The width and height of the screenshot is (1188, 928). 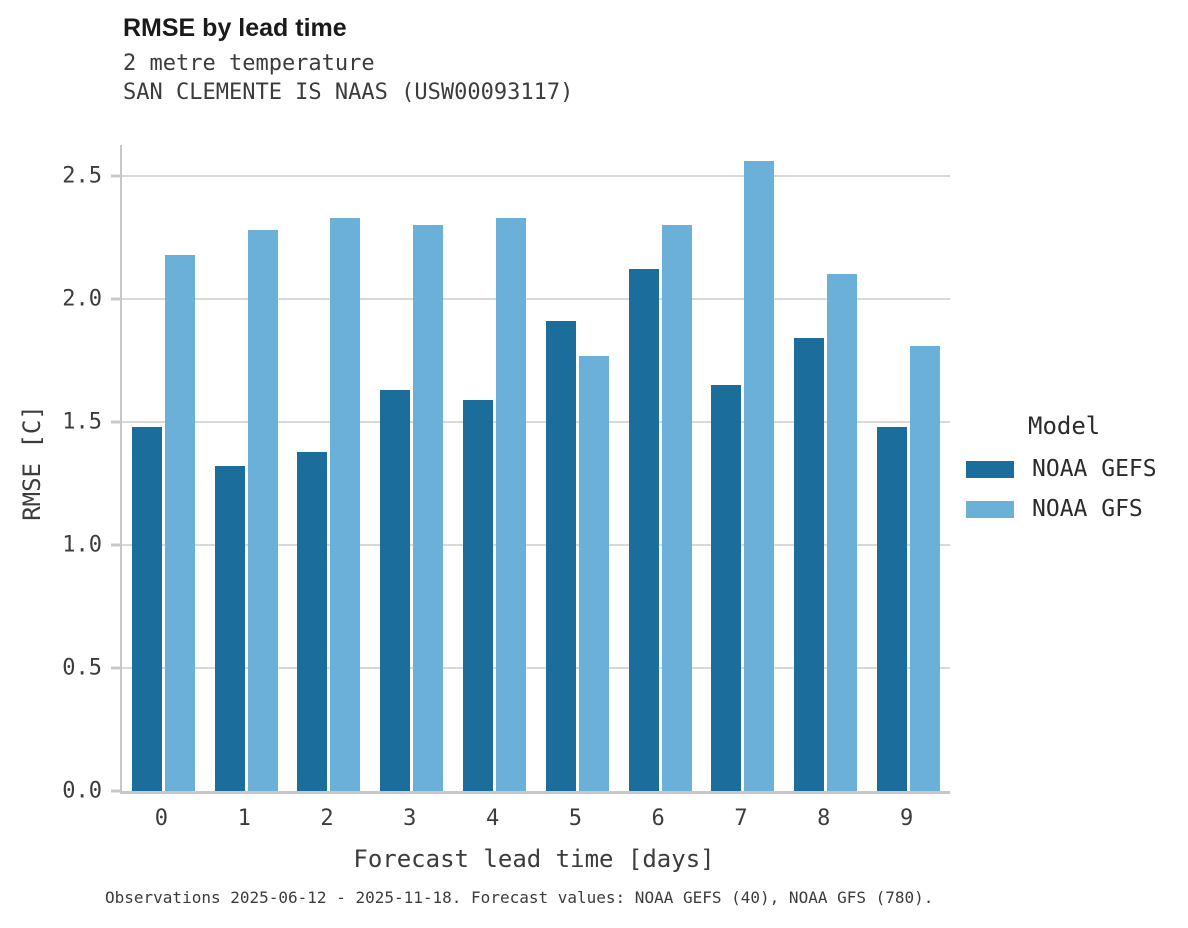 I want to click on x-tick-label-1: 1, so click(x=244, y=818).